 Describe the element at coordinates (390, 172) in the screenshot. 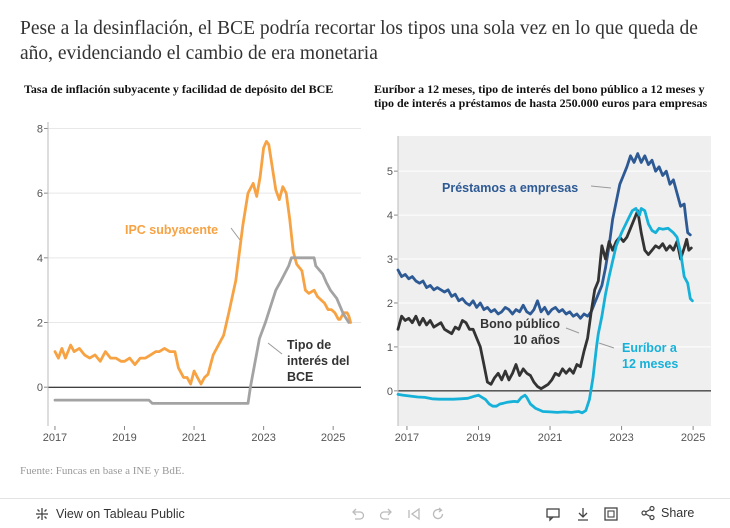

I see `right-y-tick-label: 5` at that location.